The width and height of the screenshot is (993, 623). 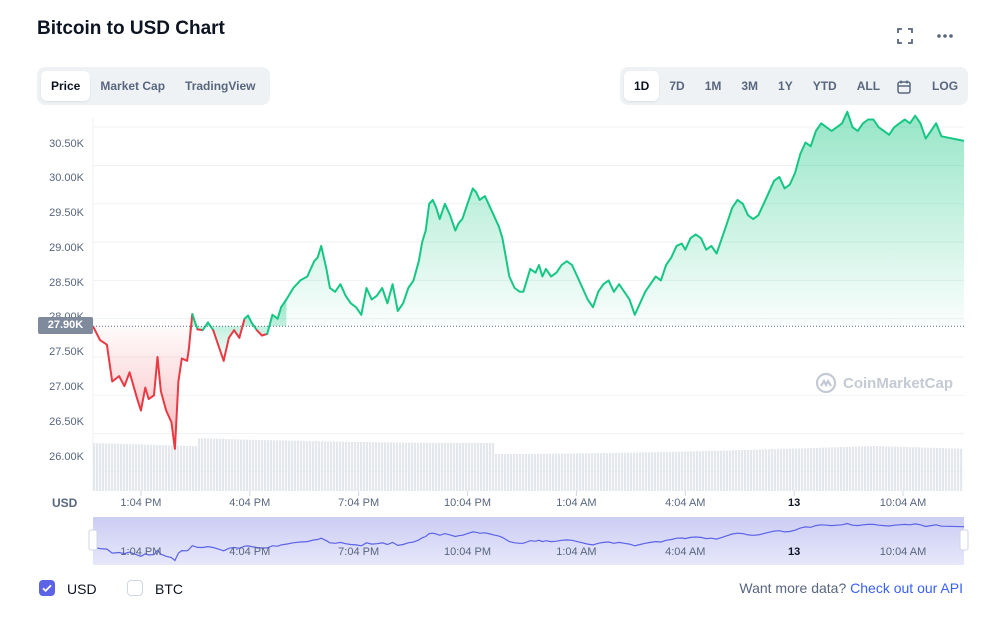 I want to click on navigator-line, so click(x=528, y=542).